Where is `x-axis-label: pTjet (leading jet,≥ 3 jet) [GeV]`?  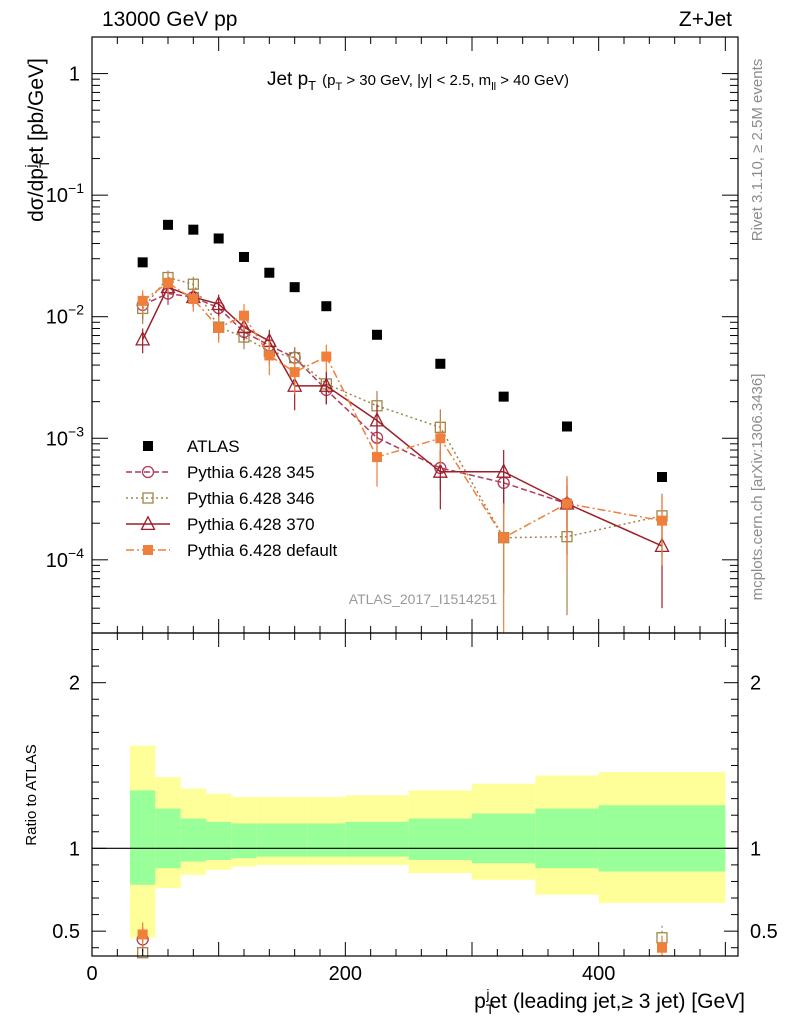
x-axis-label: pTjet (leading jet,≥ 3 jet) [GeV] is located at coordinates (609, 1001).